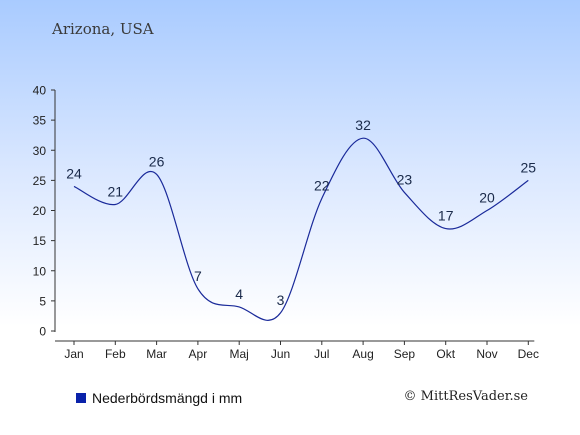 The image size is (580, 435). I want to click on x-tick-label: Mar, so click(156, 354).